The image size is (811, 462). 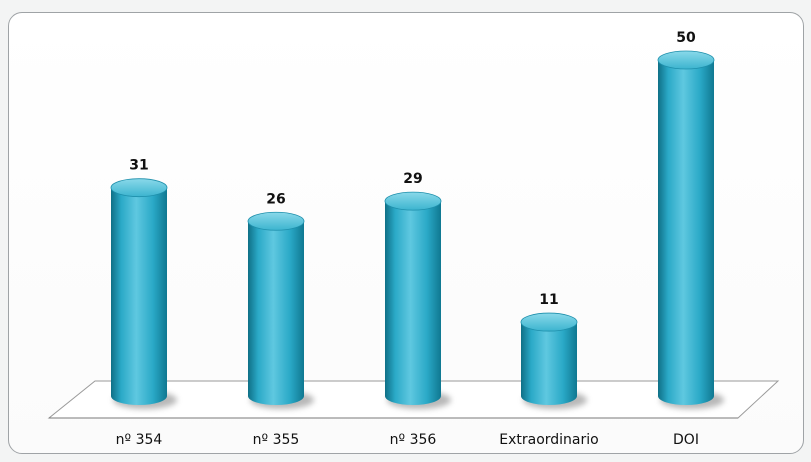 I want to click on data-label: 50, so click(x=686, y=38).